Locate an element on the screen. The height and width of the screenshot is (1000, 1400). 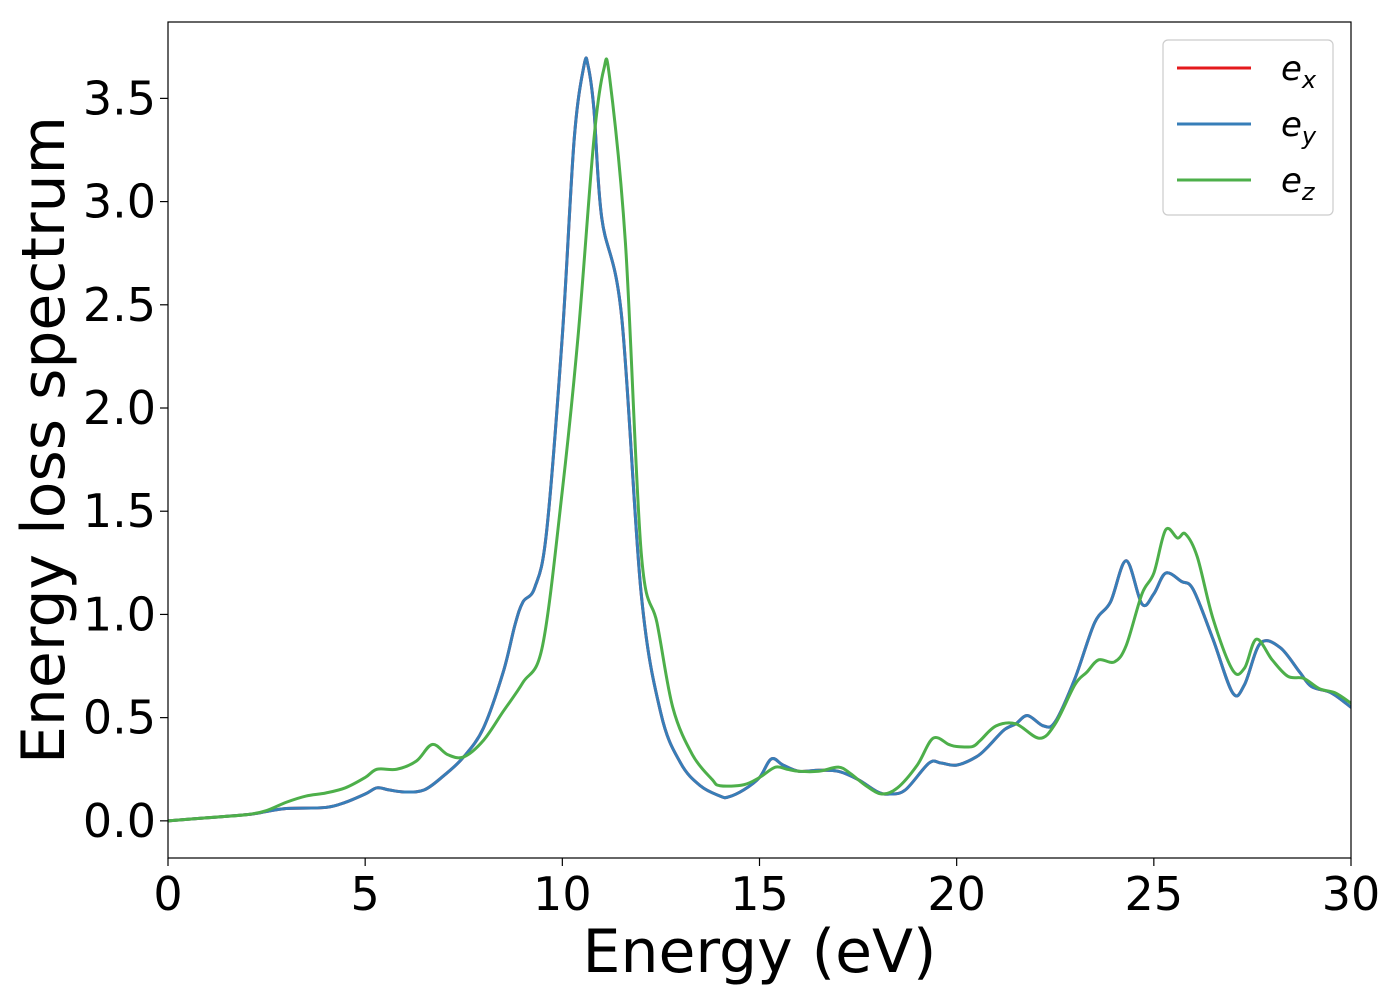
x-tick-label: 5 is located at coordinates (365, 894).